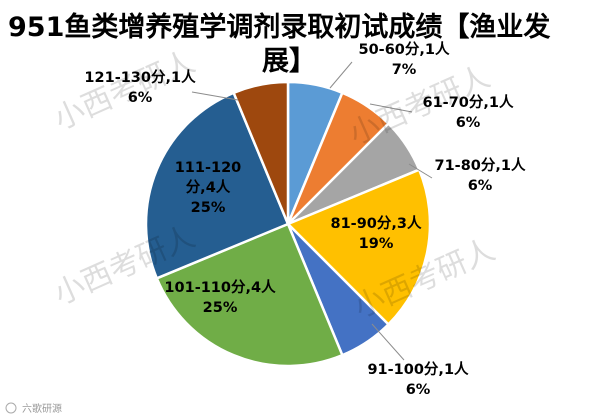 Image resolution: width=590 pixels, height=416 pixels. I want to click on data-label-1: 50-60分,1人 7%, so click(404, 59).